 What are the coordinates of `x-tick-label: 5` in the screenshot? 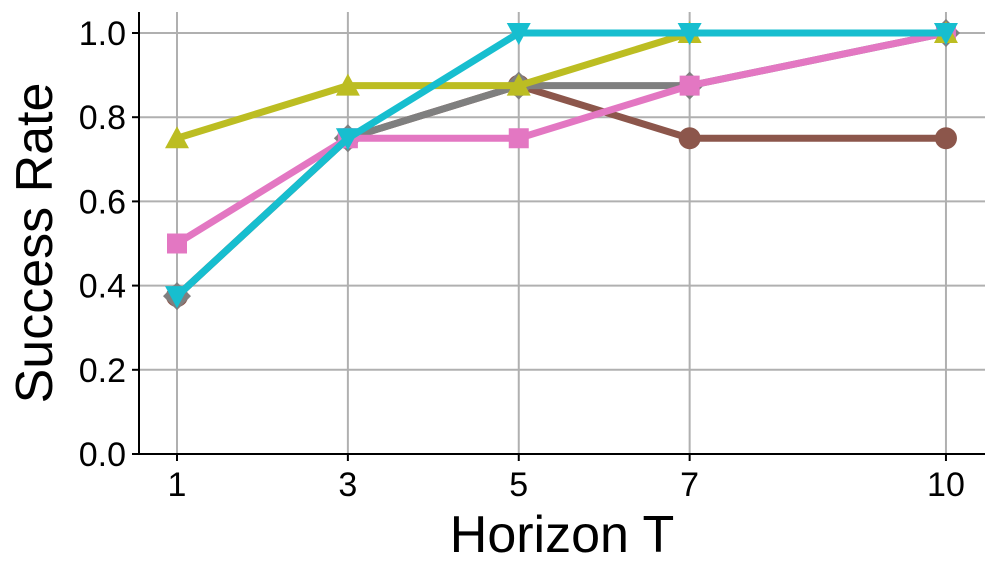 It's located at (518, 485).